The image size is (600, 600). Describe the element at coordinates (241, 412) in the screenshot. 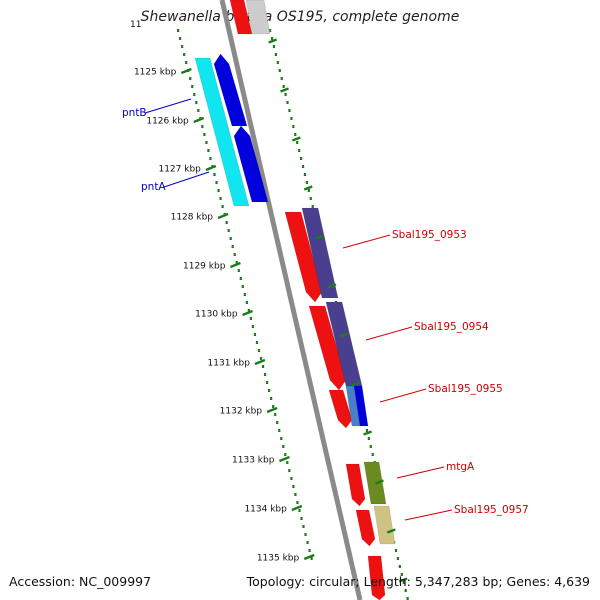

I see `kbp-tick-label: 1132 kbp` at that location.